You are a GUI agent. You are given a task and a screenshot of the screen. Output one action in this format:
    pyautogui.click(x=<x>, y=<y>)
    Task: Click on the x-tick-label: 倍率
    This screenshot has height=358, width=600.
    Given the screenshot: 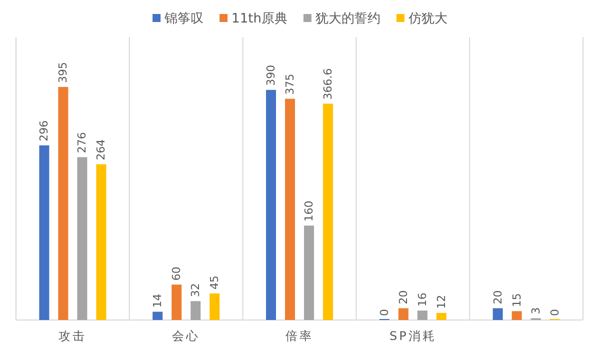 What is the action you would take?
    pyautogui.click(x=300, y=336)
    